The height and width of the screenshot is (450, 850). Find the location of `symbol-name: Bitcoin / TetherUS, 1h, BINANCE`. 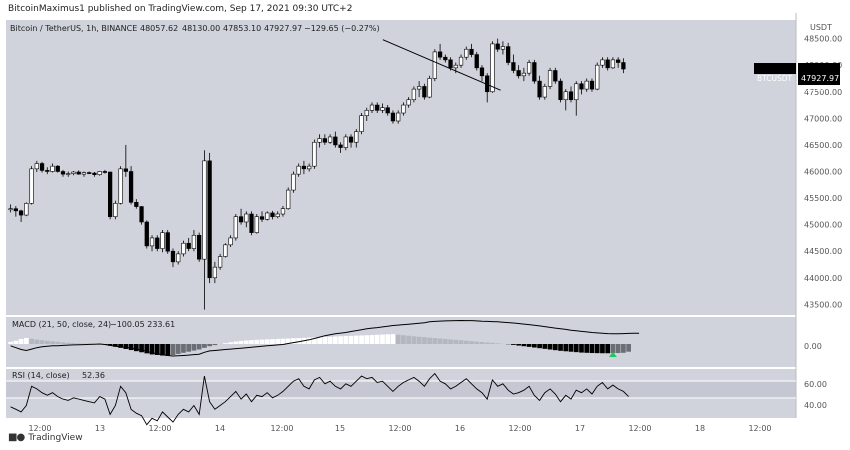

symbol-name: Bitcoin / TetherUS, 1h, BINANCE is located at coordinates (73, 28).